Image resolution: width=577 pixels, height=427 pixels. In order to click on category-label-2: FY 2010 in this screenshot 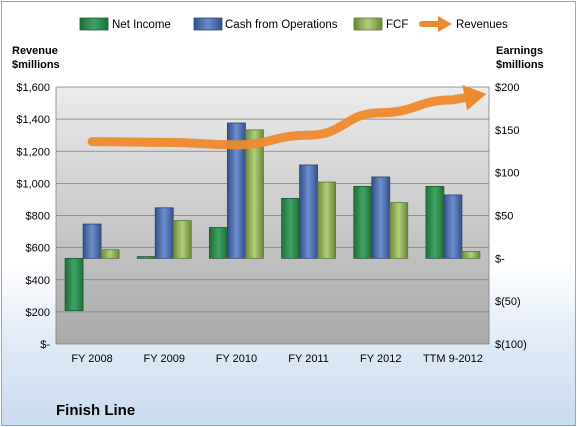, I will do `click(236, 359)`.